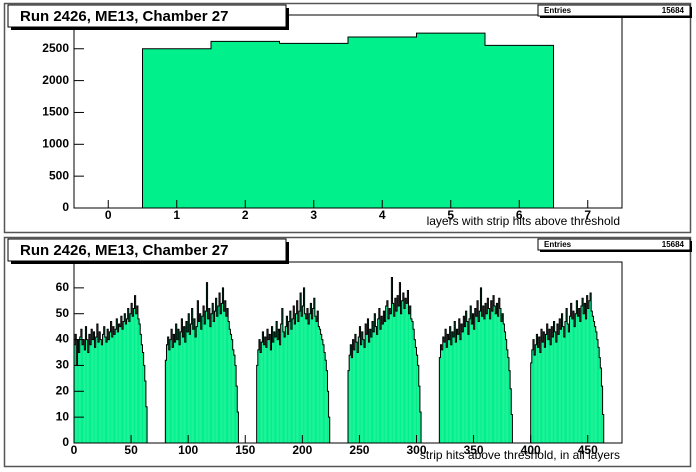 The image size is (696, 472). What do you see at coordinates (245, 215) in the screenshot?
I see `x-tick-label: 2` at bounding box center [245, 215].